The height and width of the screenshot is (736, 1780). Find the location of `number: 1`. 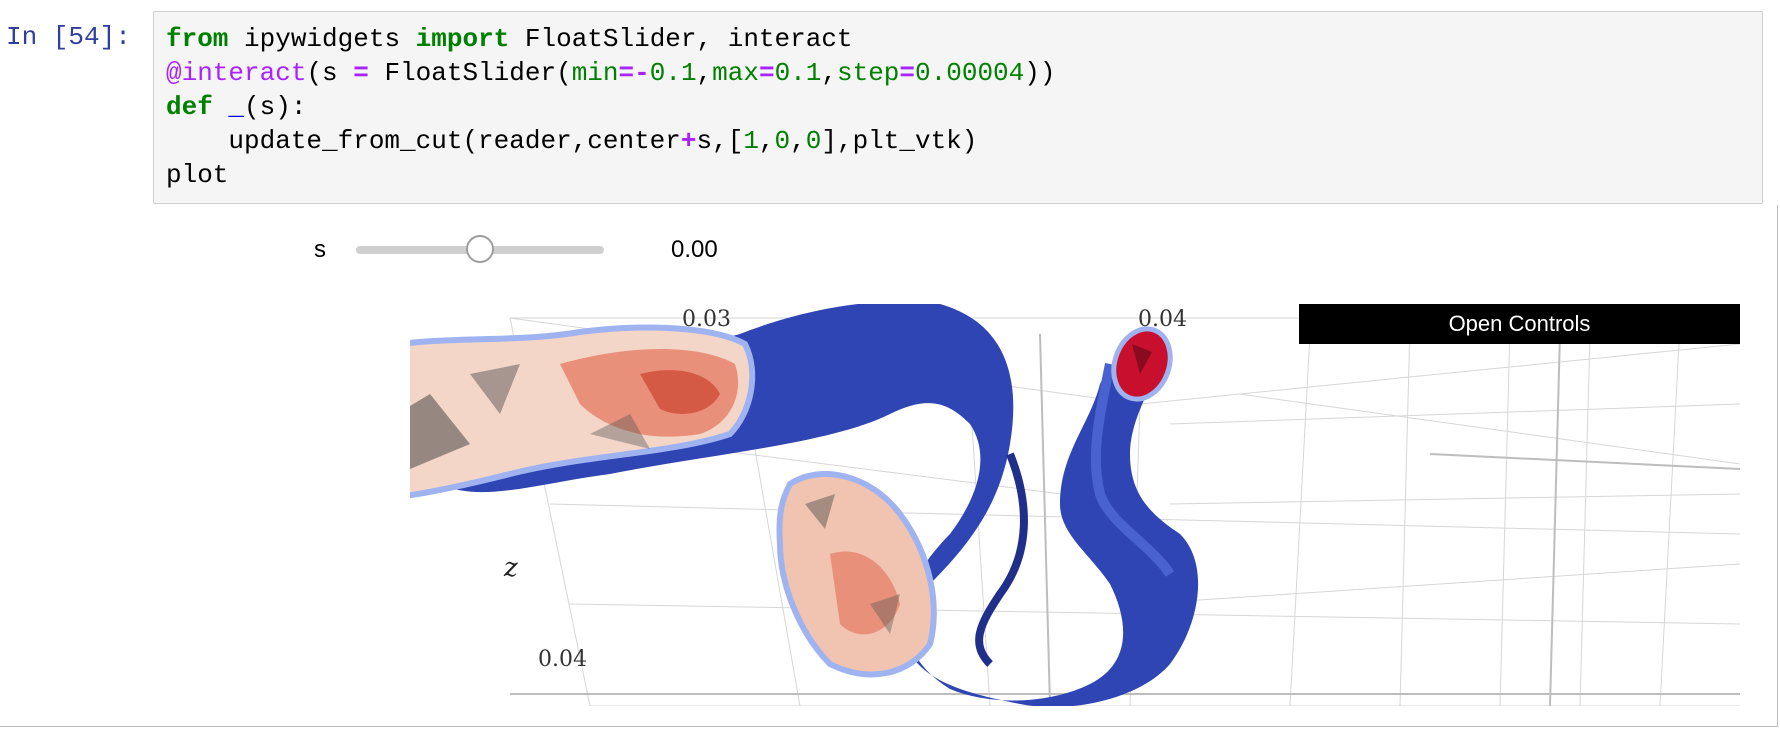

number: 1 is located at coordinates (751, 141).